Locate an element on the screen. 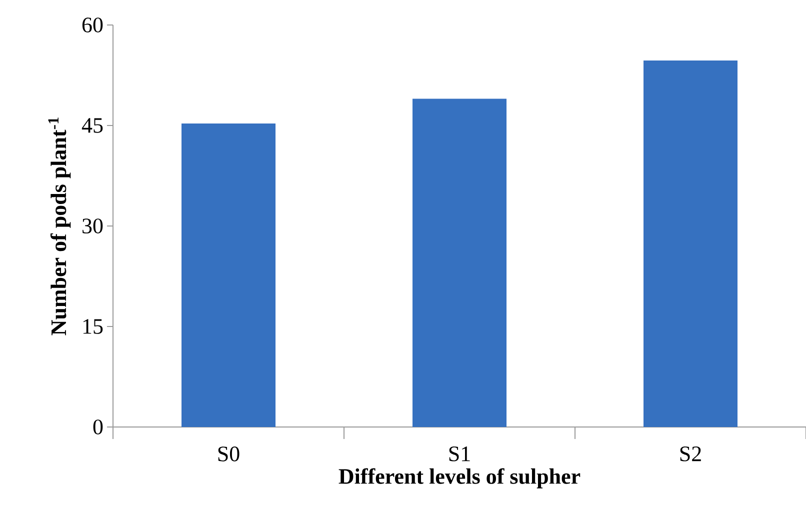  y-tick-label: 45 is located at coordinates (92, 125).